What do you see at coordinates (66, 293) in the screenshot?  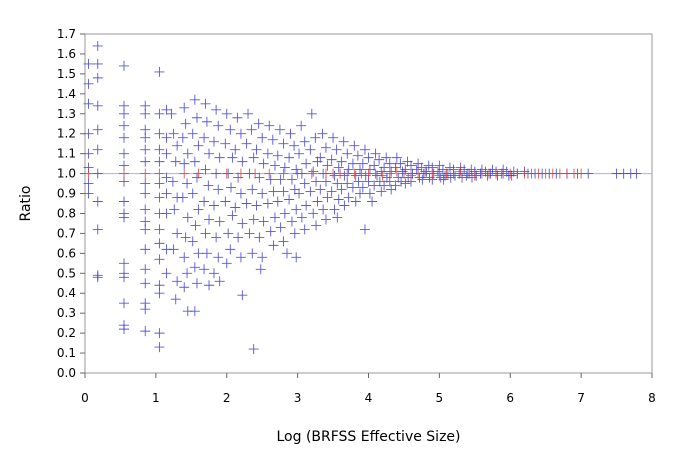 I see `y-tick-label: 0.4` at bounding box center [66, 293].